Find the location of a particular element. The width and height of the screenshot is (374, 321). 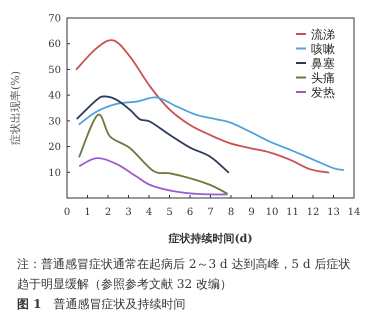

x-tick-label: 9 is located at coordinates (251, 212).